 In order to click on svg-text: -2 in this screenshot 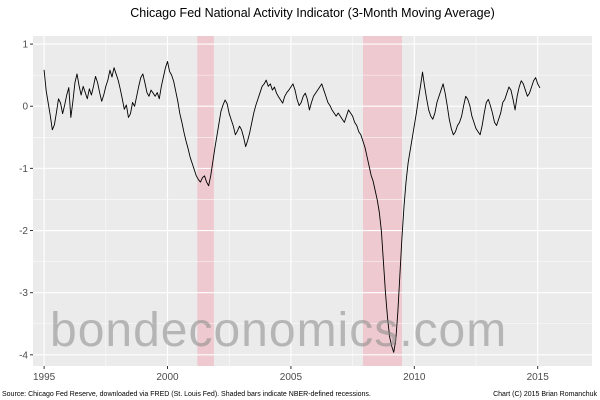, I will do `click(23, 231)`.